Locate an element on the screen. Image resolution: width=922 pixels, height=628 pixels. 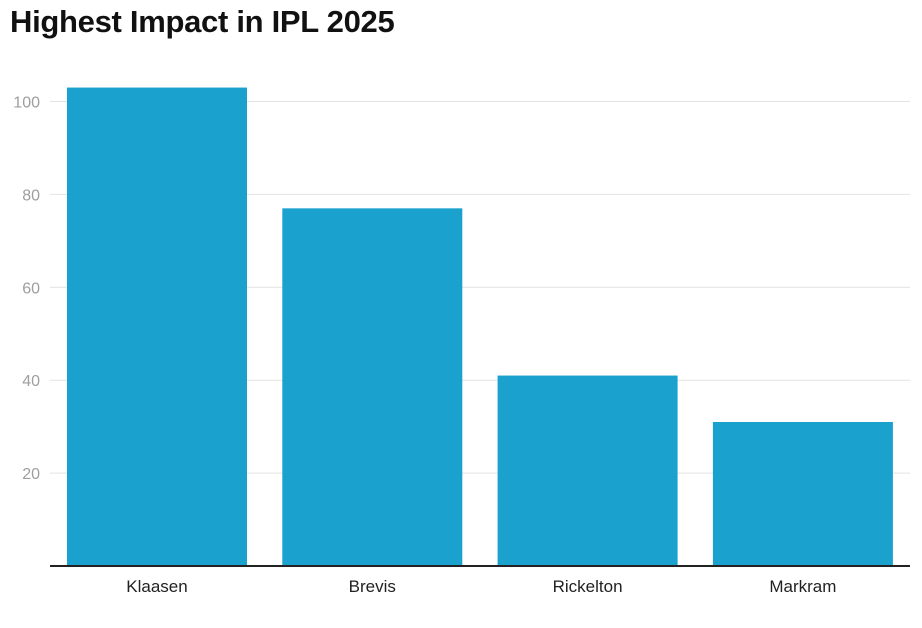
x-tick-label: Brevis is located at coordinates (372, 586).